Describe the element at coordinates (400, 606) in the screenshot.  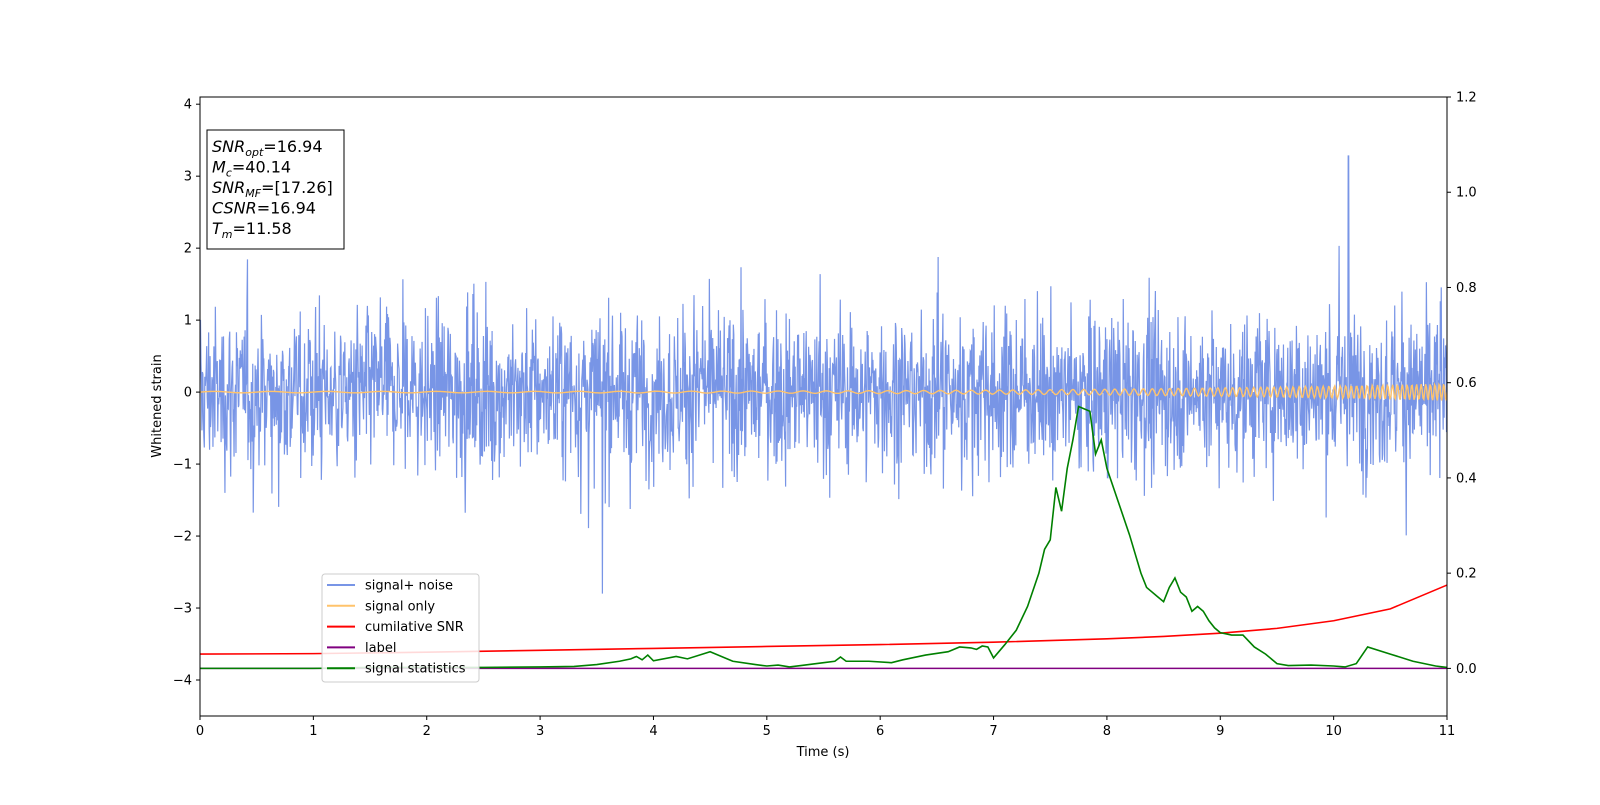
I see `legend-entry-label: signal only` at that location.